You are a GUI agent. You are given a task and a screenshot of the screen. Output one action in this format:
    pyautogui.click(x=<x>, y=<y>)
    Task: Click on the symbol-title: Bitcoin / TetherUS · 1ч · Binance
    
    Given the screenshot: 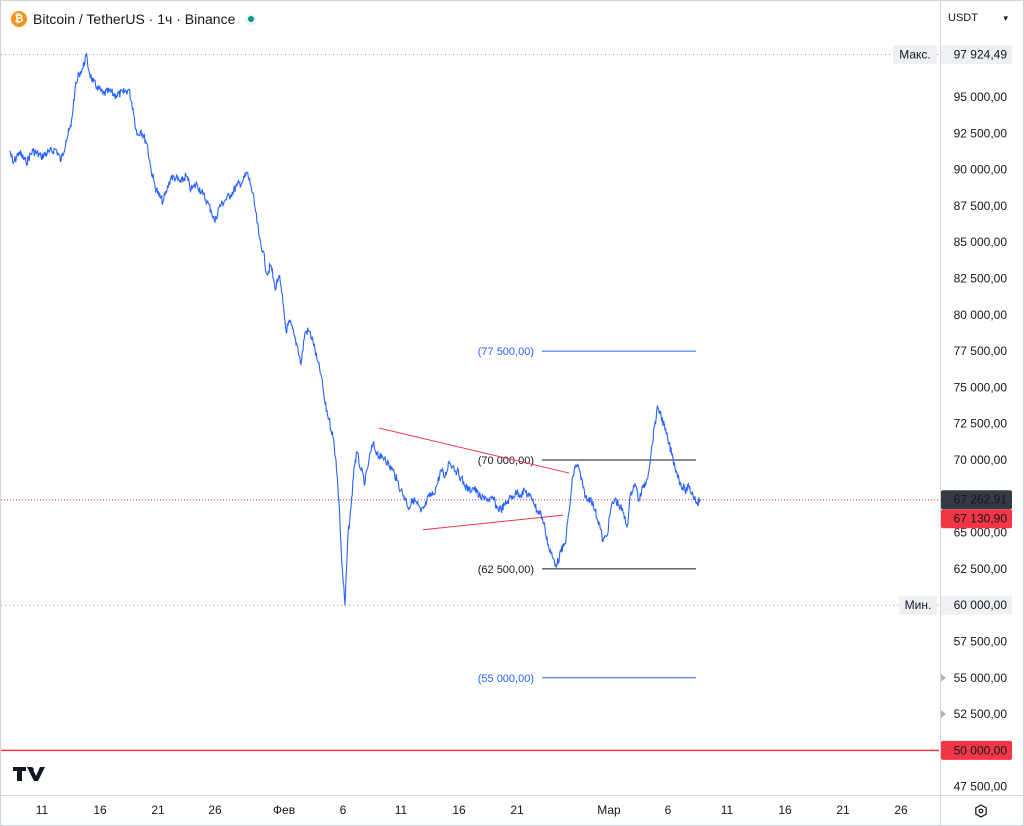 What is the action you would take?
    pyautogui.click(x=134, y=19)
    